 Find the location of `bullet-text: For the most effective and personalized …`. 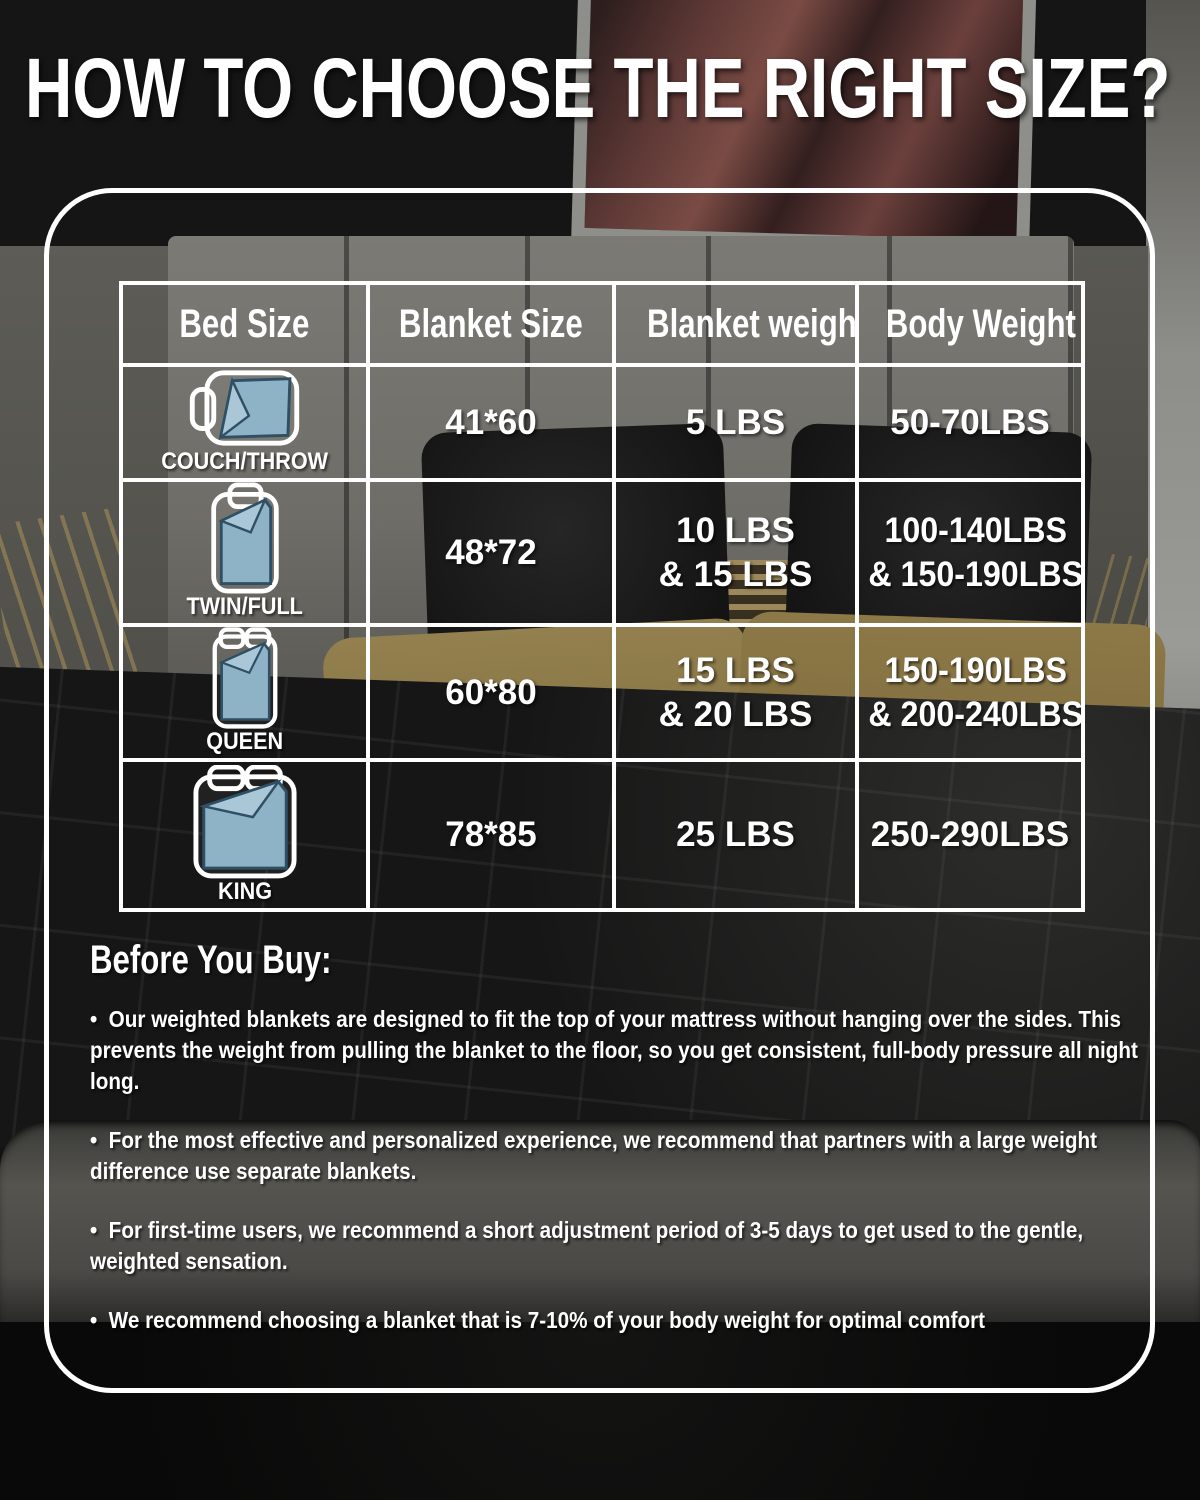

bullet-text: For the most effective and personalized … is located at coordinates (593, 1155).